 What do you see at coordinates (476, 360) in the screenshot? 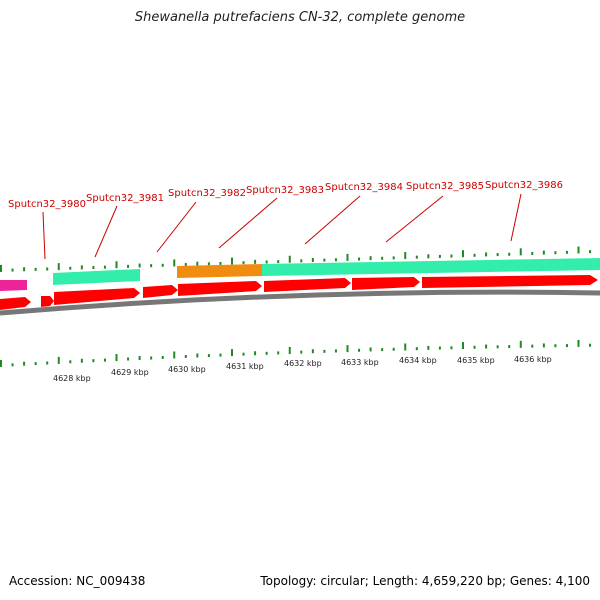
I see `kbp-label: 4635 kbp` at bounding box center [476, 360].